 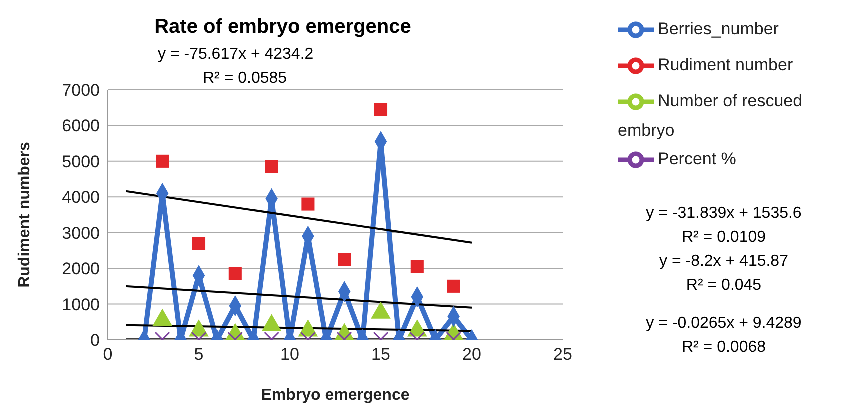 What do you see at coordinates (724, 286) in the screenshot?
I see `text: R² = 0.045` at bounding box center [724, 286].